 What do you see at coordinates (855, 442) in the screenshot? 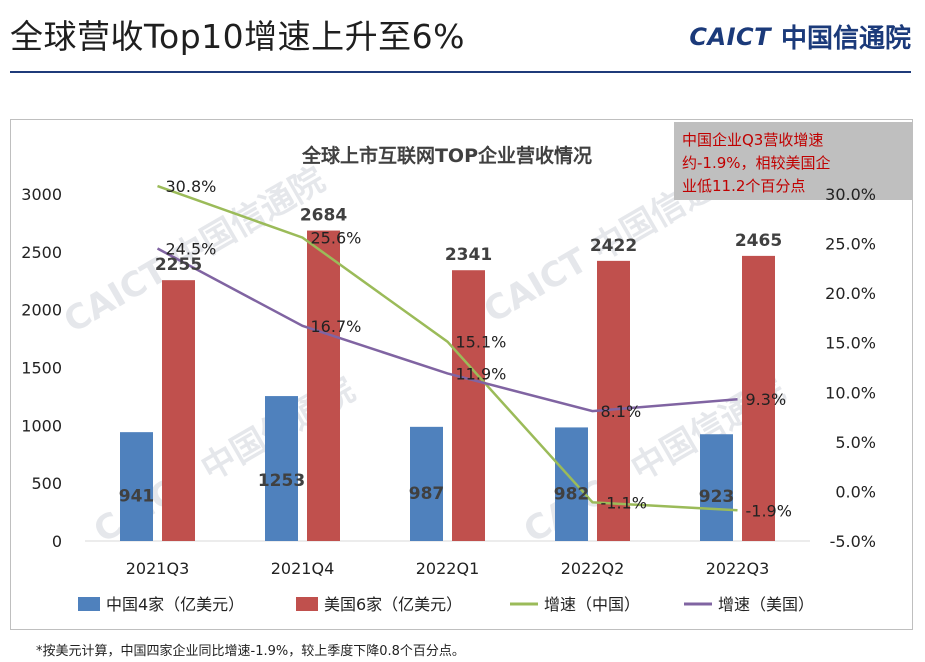
I see `y2-tick-label: 5.0%` at bounding box center [855, 442].